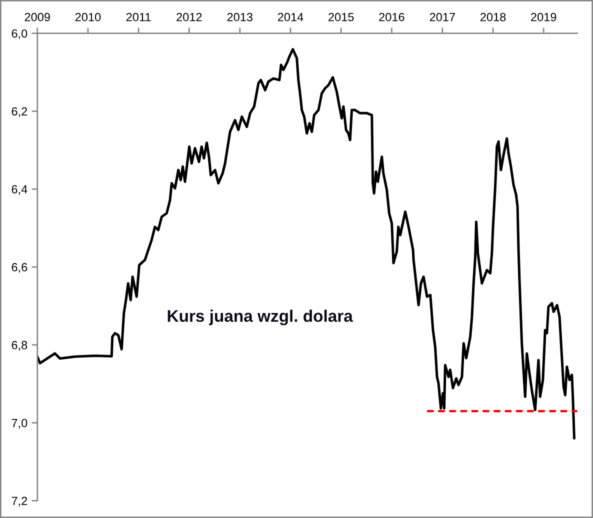  I want to click on annotation: Kurs juana wzgl. dolara, so click(260, 318).